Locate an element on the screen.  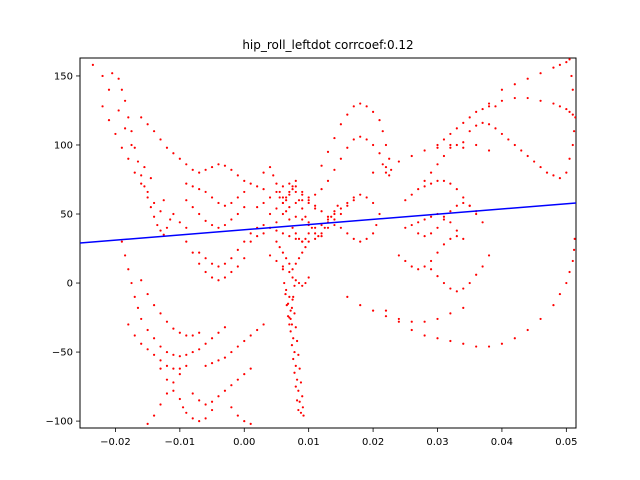
x-tick-label: 0.04 is located at coordinates (502, 442).